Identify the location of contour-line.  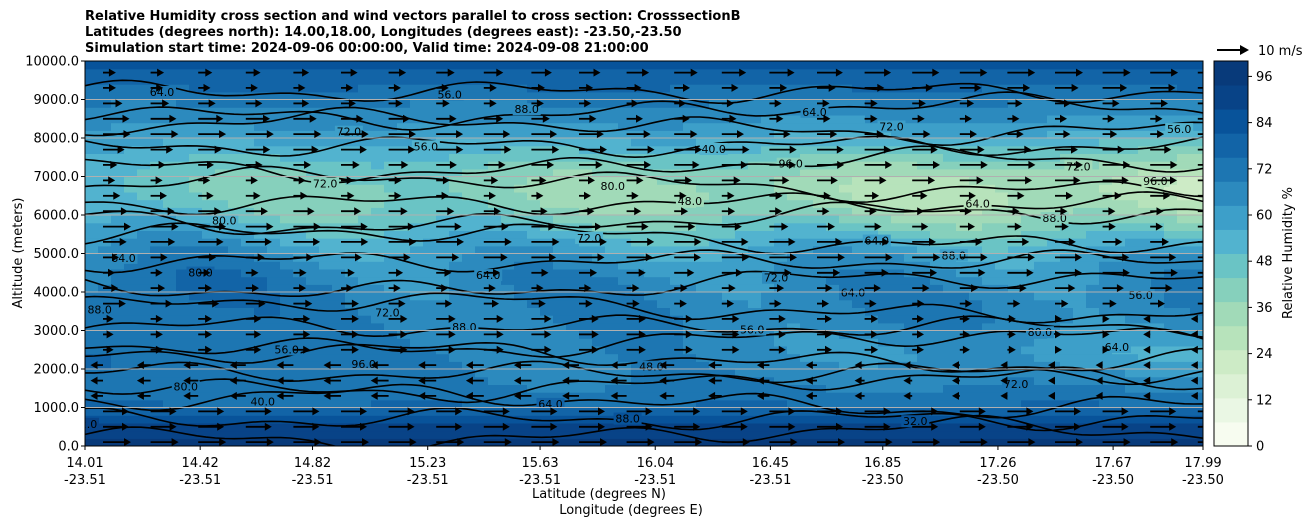
(644, 218).